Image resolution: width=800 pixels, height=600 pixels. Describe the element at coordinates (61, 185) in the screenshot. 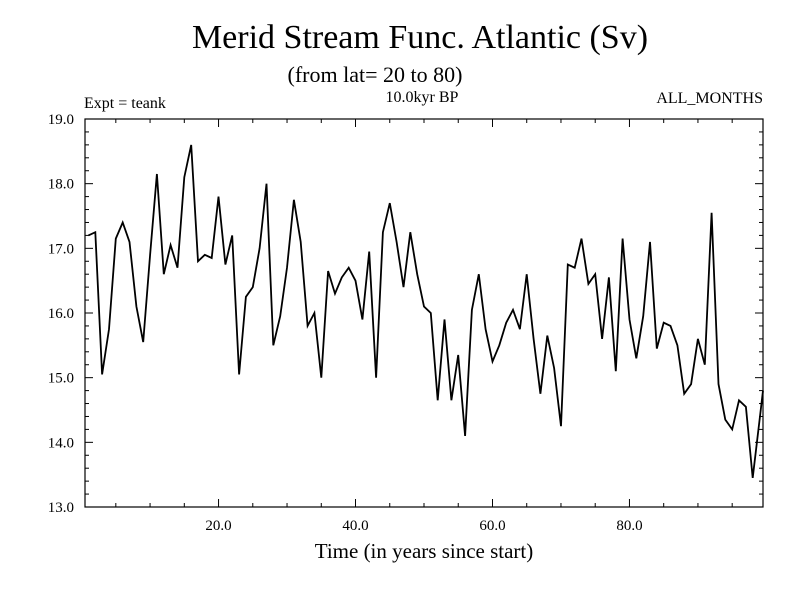

I see `y-tick-label: 18.0` at that location.